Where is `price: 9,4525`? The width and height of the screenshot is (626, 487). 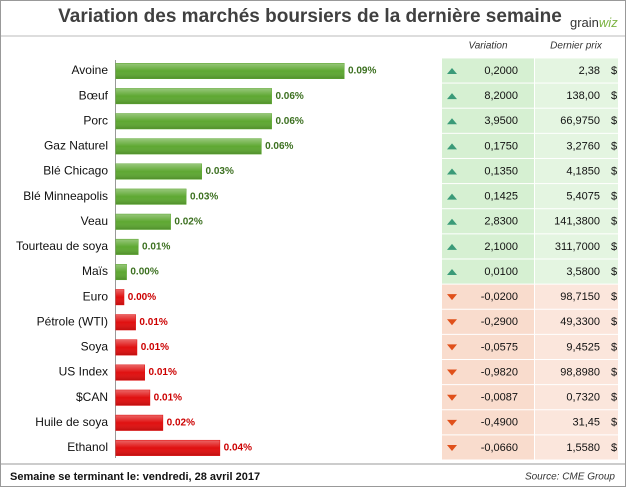
price: 9,4525 is located at coordinates (583, 347).